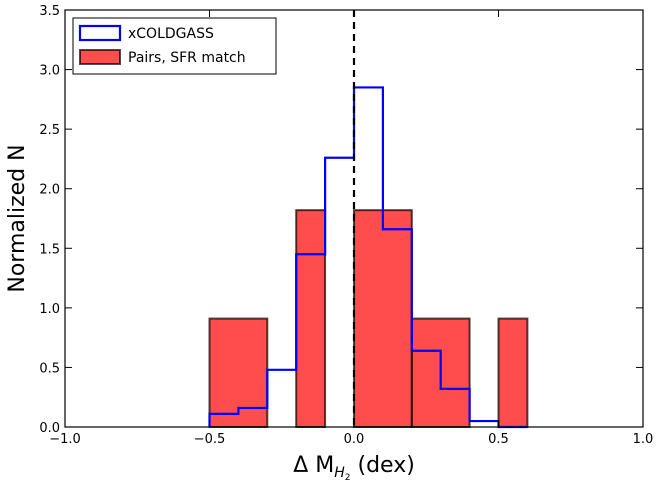  What do you see at coordinates (100, 33) in the screenshot?
I see `legend-swatch-xcoldgass` at bounding box center [100, 33].